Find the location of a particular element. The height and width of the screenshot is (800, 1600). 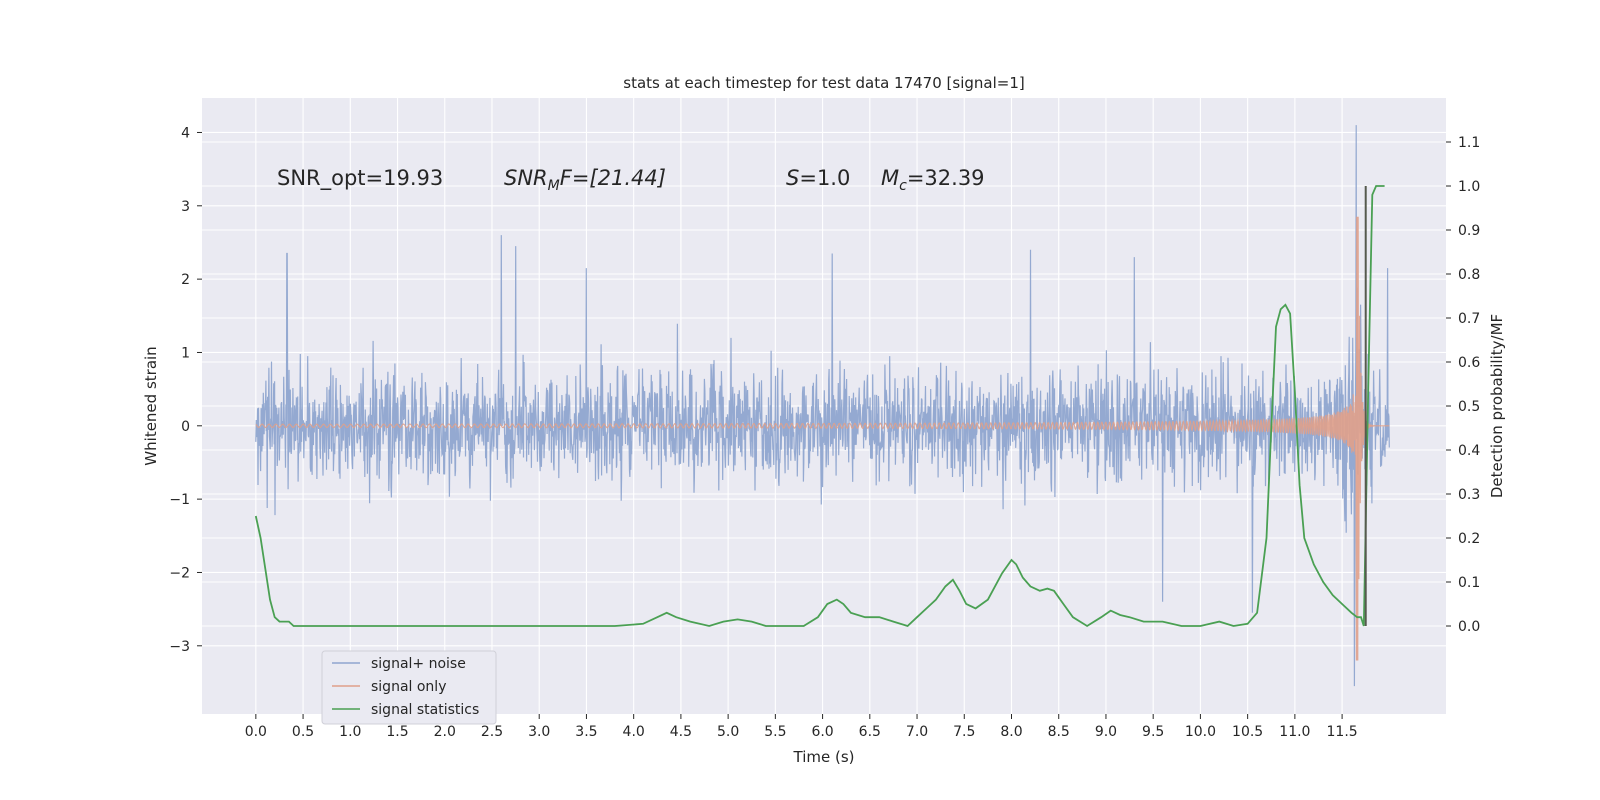

y-left-tick-label: −3 is located at coordinates (179, 647).